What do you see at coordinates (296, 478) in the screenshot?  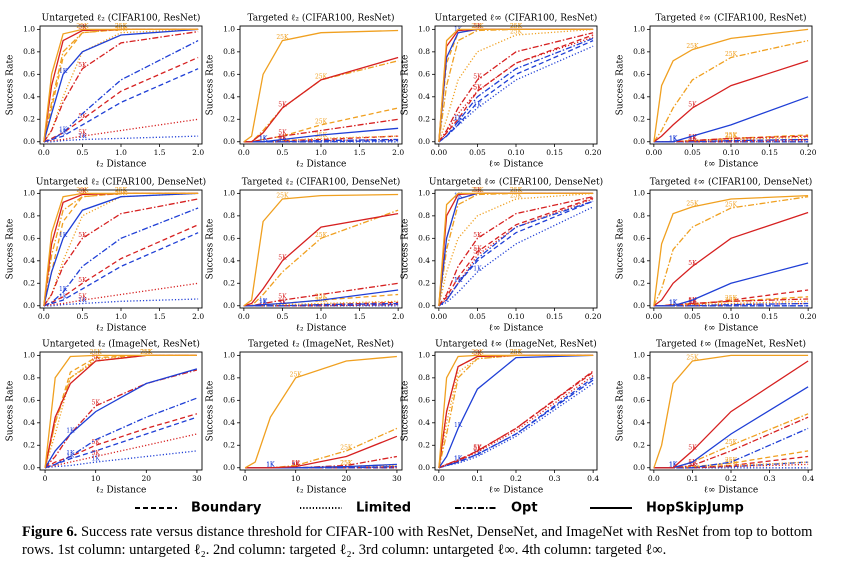 I see `x-tick-label: 10` at bounding box center [296, 478].